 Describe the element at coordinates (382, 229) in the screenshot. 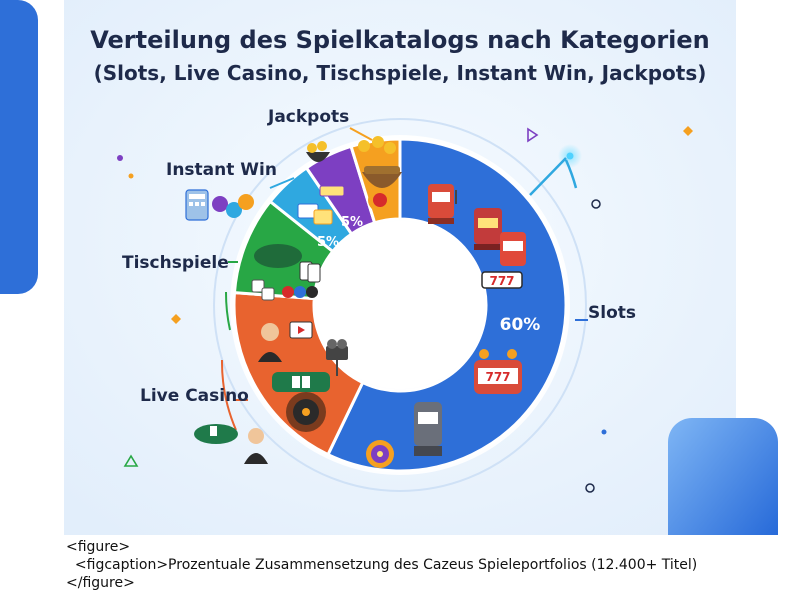

I see `pct-label-jackpots-orange: 5%` at that location.